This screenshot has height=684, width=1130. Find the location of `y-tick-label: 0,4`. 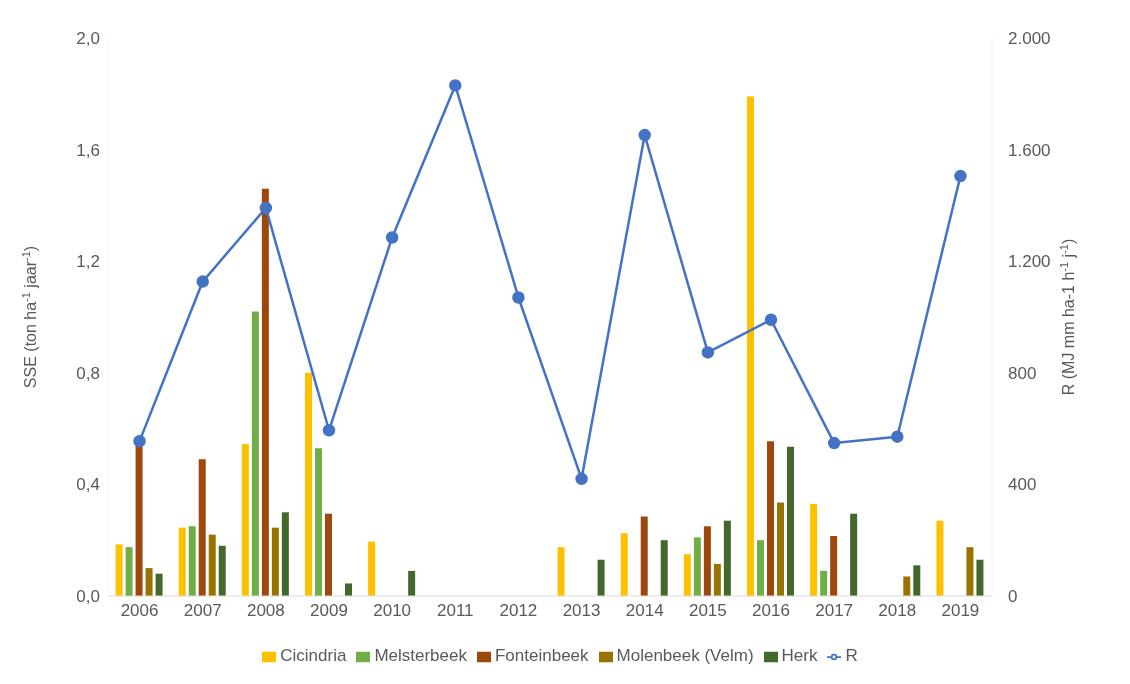

y-tick-label: 0,4 is located at coordinates (88, 485).